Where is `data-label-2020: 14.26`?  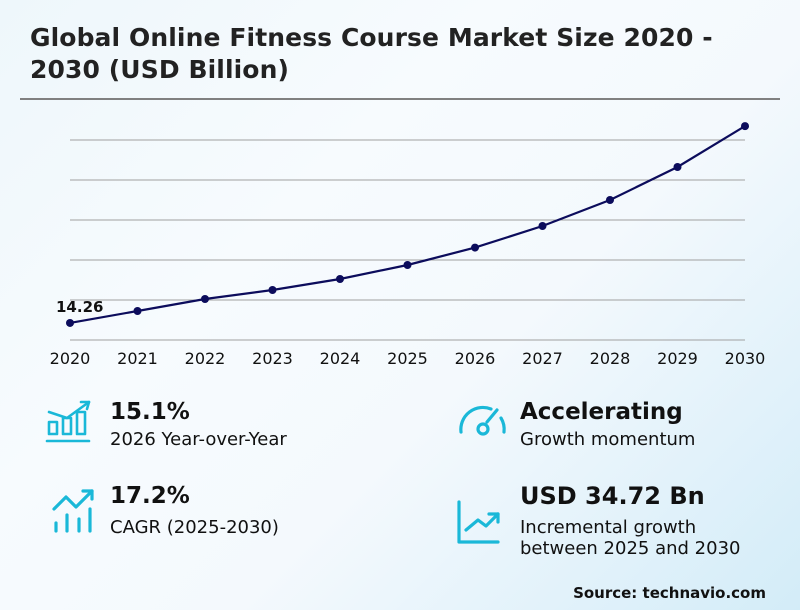 data-label-2020: 14.26 is located at coordinates (79, 307).